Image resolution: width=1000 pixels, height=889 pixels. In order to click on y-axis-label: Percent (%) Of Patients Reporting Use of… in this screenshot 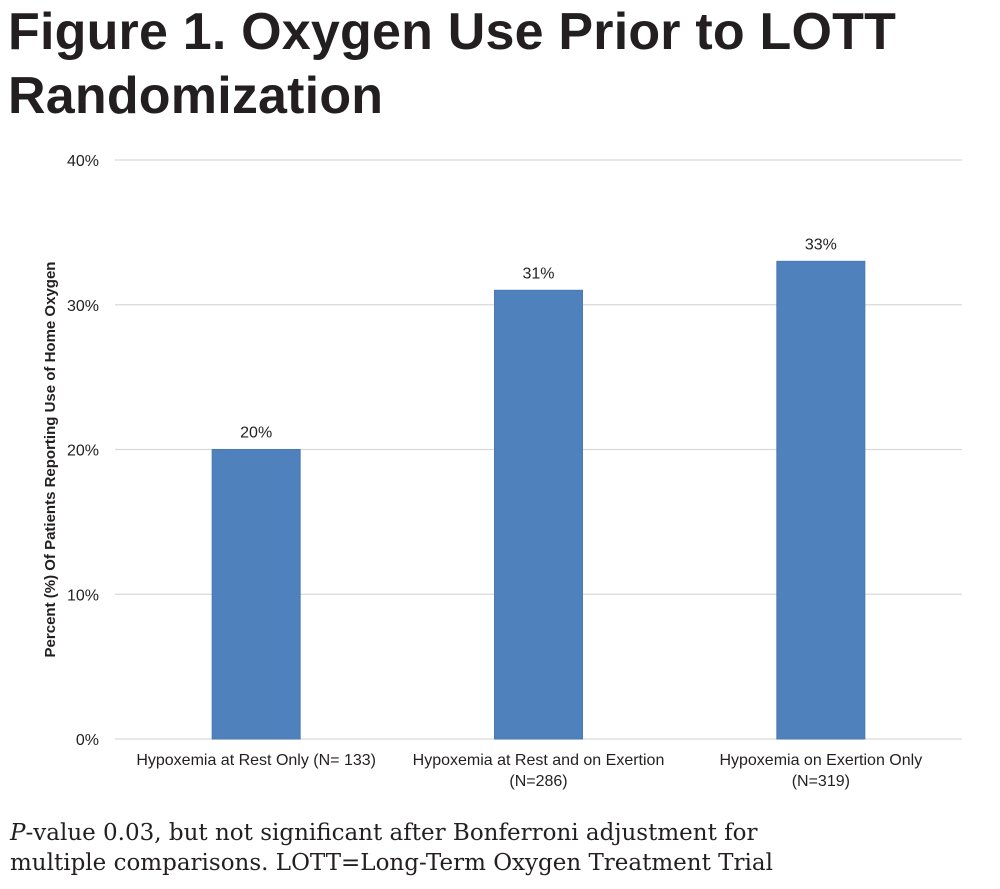, I will do `click(50, 460)`.